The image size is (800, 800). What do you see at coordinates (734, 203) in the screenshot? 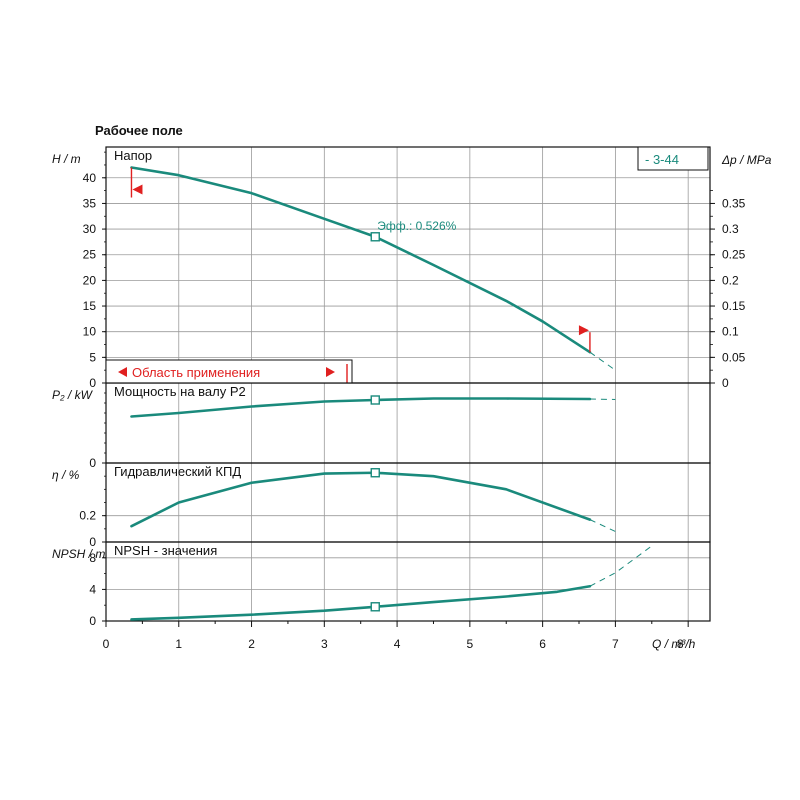
I see `y2-tick-label: 0.35` at bounding box center [734, 203].